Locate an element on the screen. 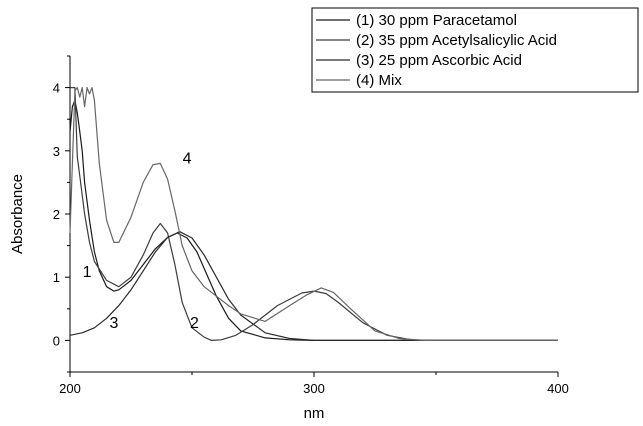 The height and width of the screenshot is (426, 643). curve-labels: 1 2 3 4 is located at coordinates (141, 240).